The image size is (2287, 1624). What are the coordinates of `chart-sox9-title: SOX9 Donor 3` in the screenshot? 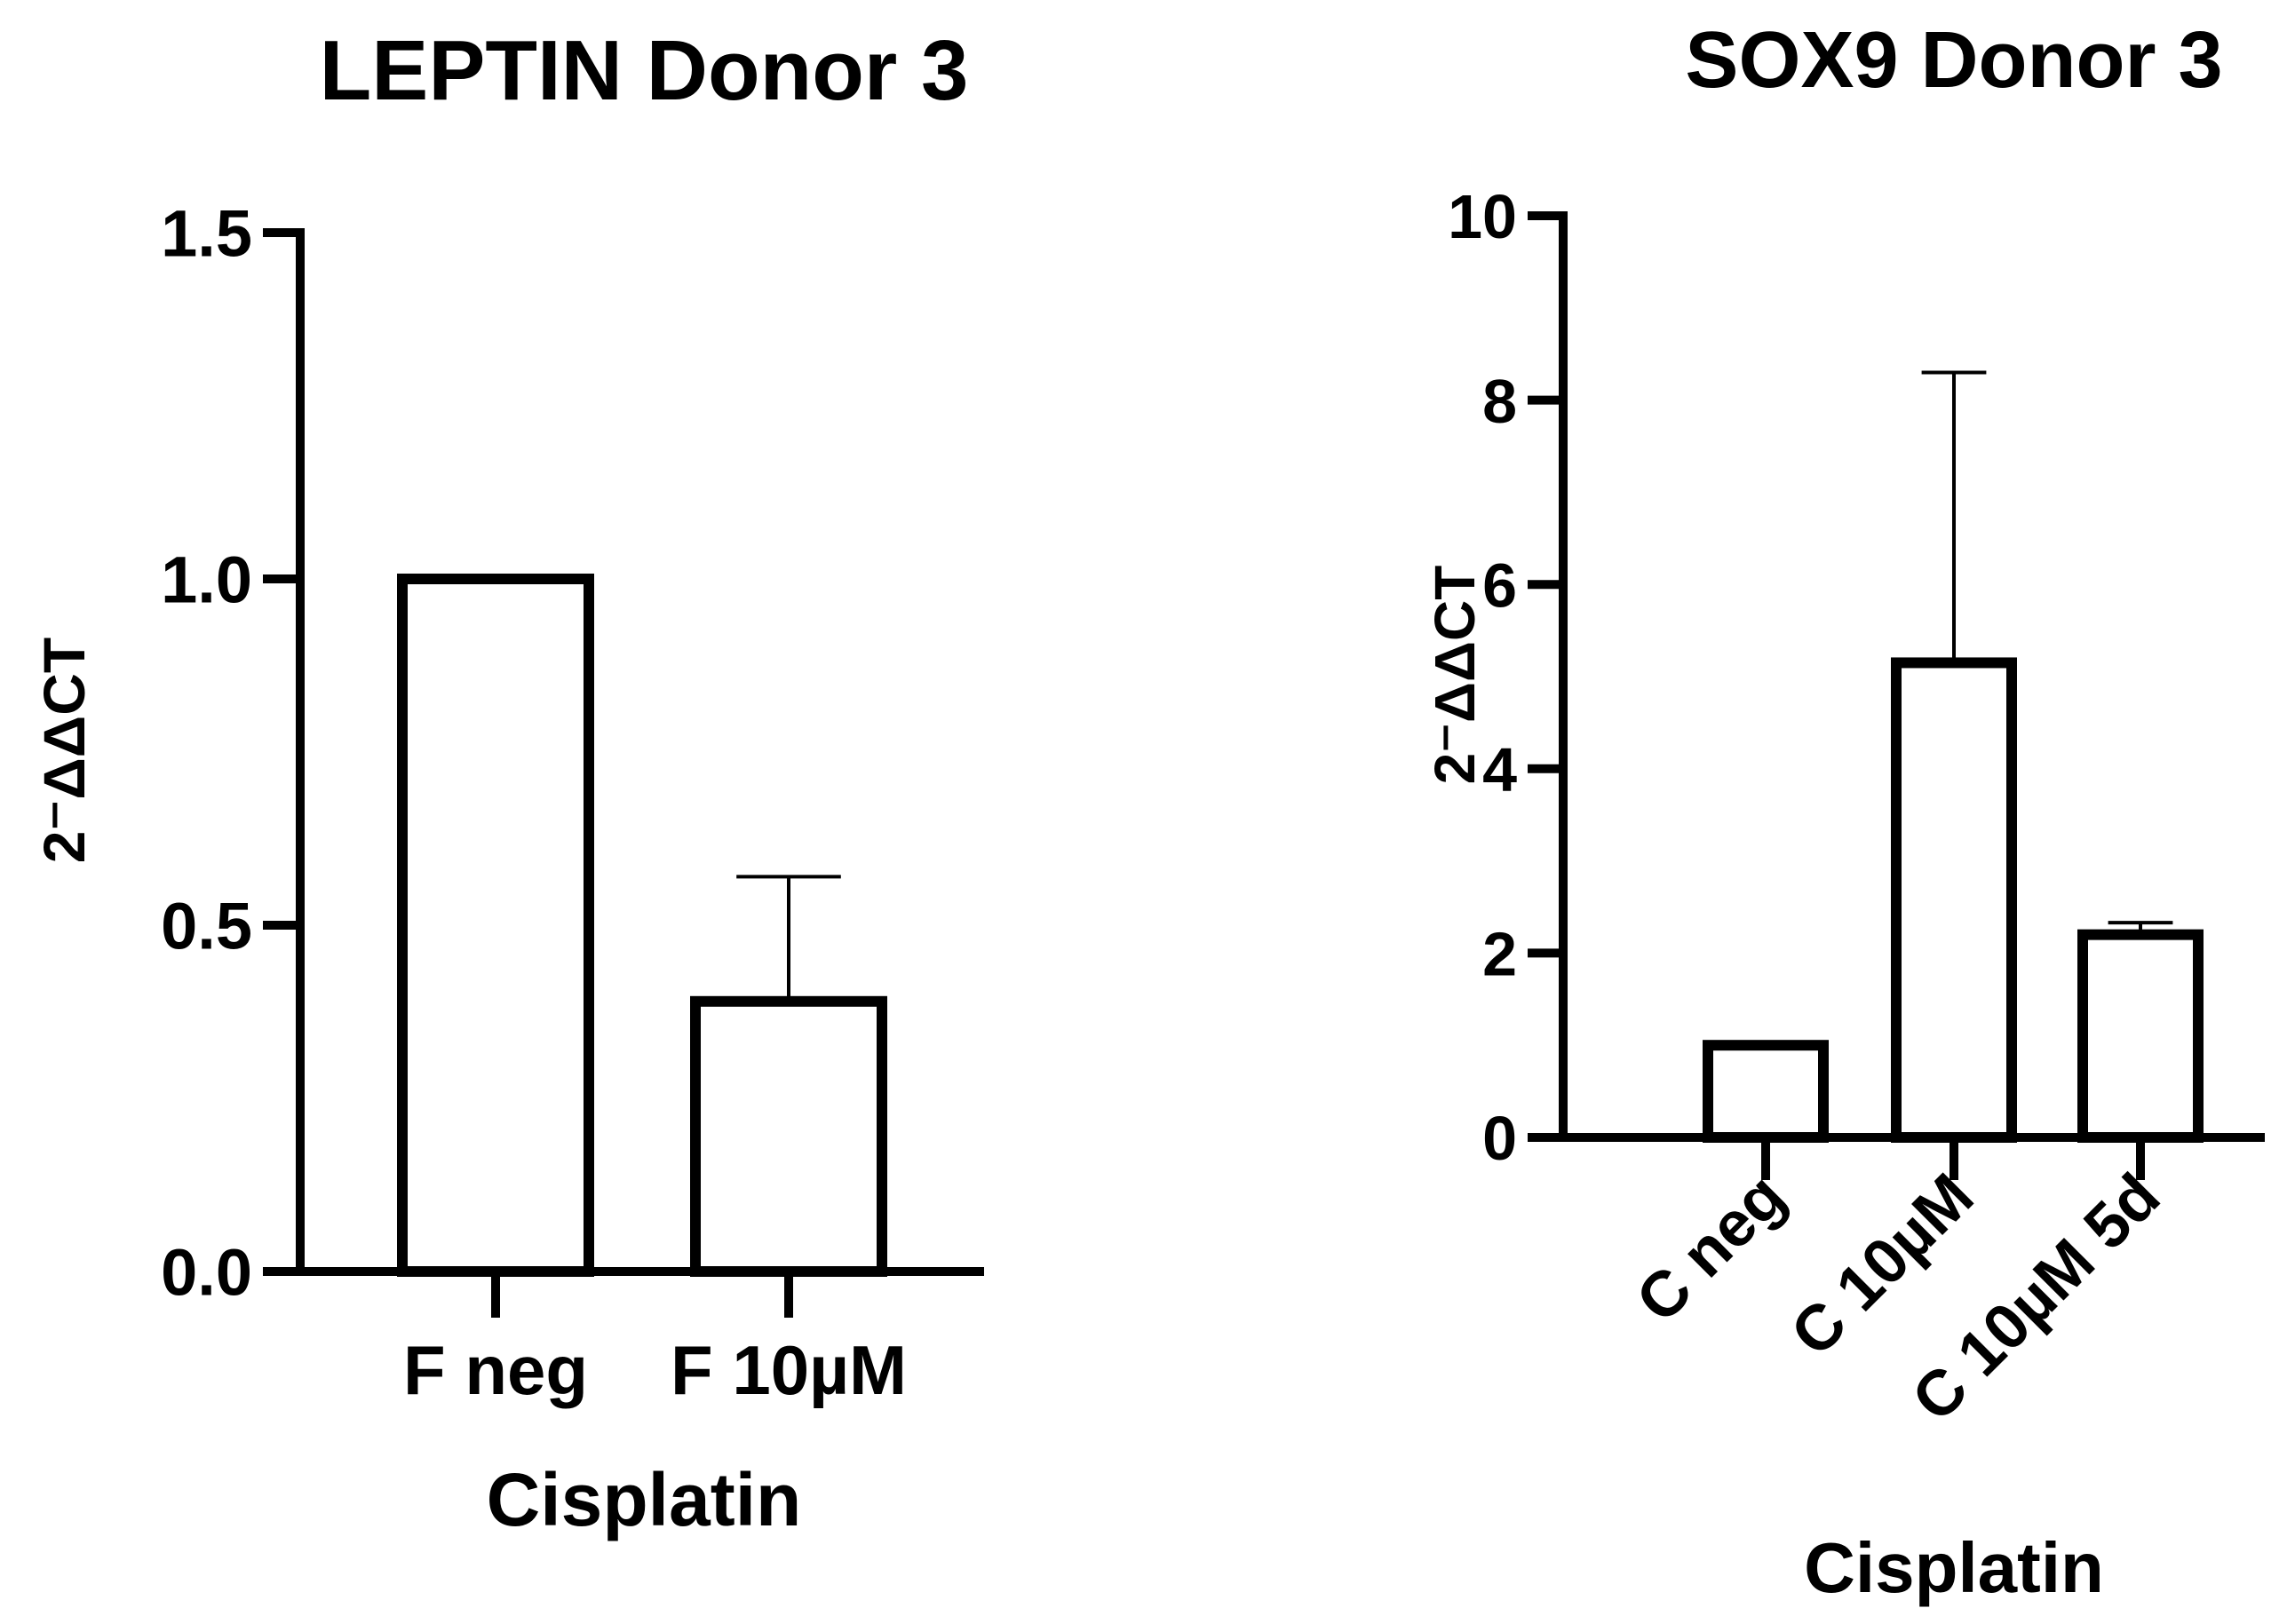 It's located at (1953, 60).